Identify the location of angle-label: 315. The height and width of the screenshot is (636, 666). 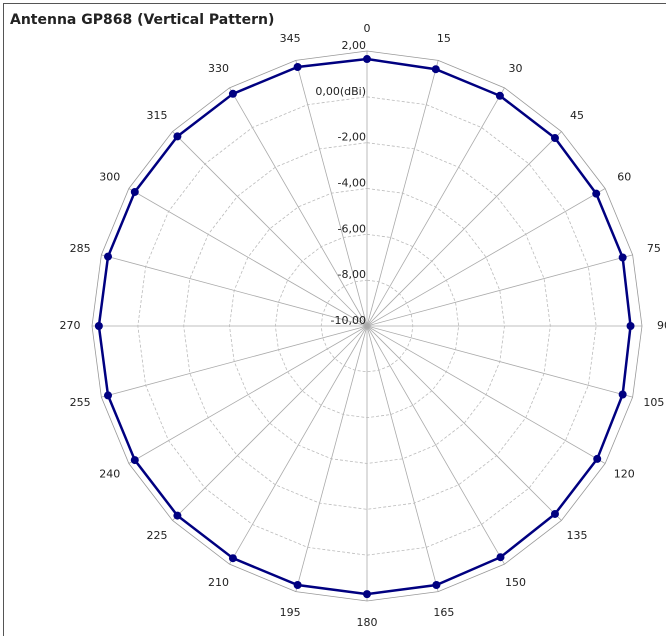
(156, 115).